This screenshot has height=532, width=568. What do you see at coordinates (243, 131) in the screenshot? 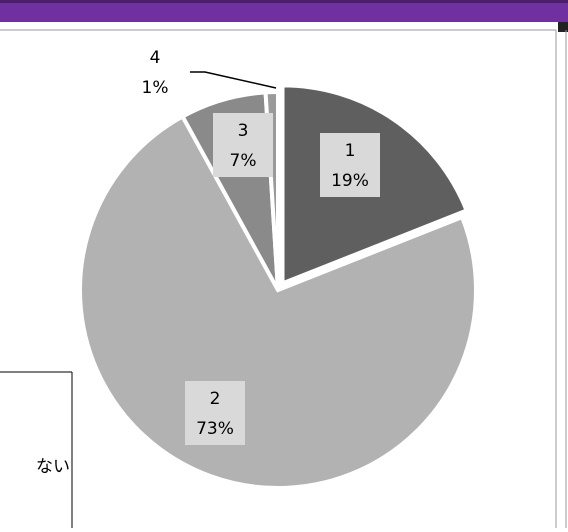
I see `data-label-category: 3` at bounding box center [243, 131].